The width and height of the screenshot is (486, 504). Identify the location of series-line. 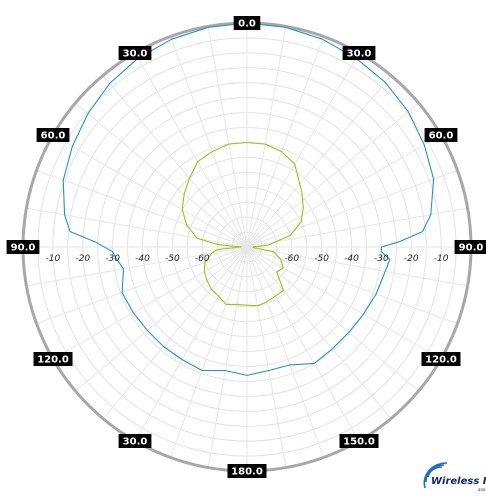
(242, 224).